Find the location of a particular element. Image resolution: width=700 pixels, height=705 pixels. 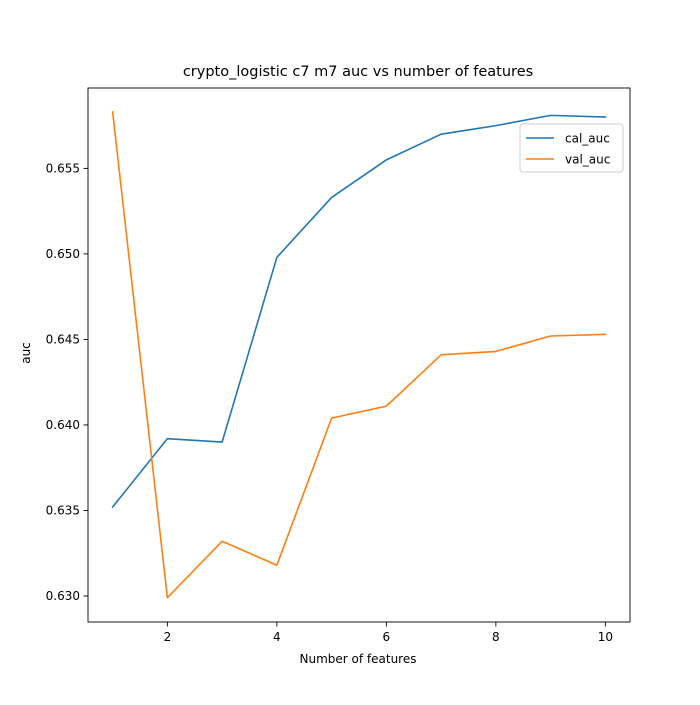

x-tick-label: 8 is located at coordinates (496, 637).